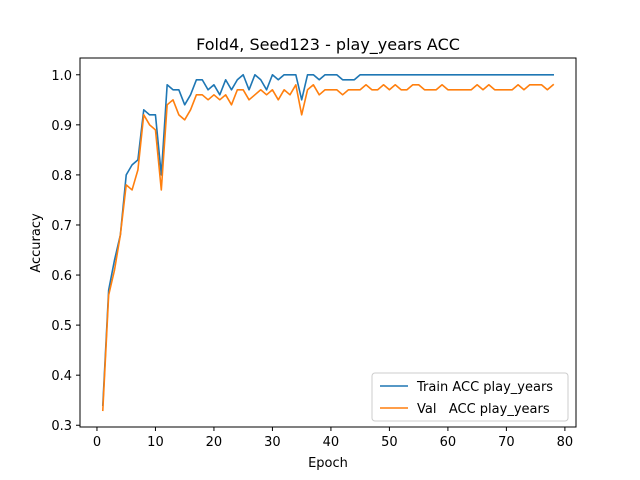 Image resolution: width=640 pixels, height=480 pixels. Describe the element at coordinates (272, 442) in the screenshot. I see `x-tick-label: 30` at that location.